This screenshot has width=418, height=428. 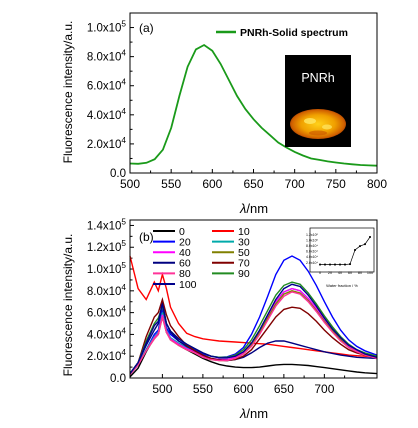 I want to click on panel-b-x-tick-labels: 500 550 600 650 700, so click(x=243, y=389).